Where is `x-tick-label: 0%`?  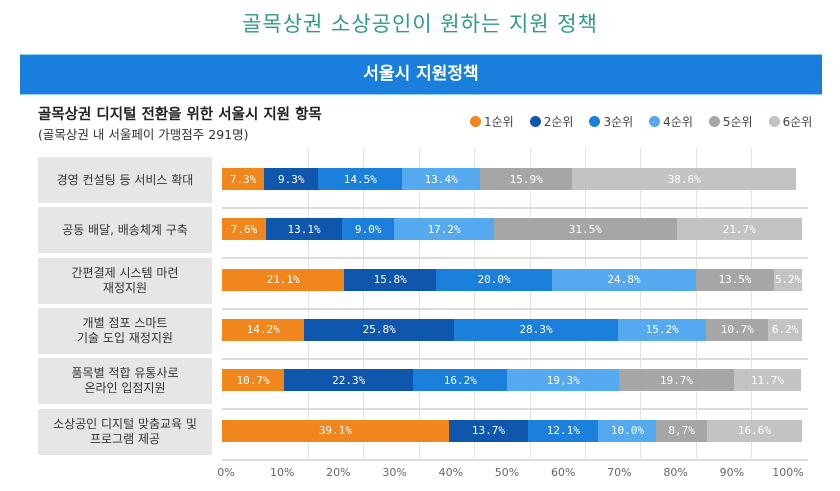 x-tick-label: 0% is located at coordinates (226, 472).